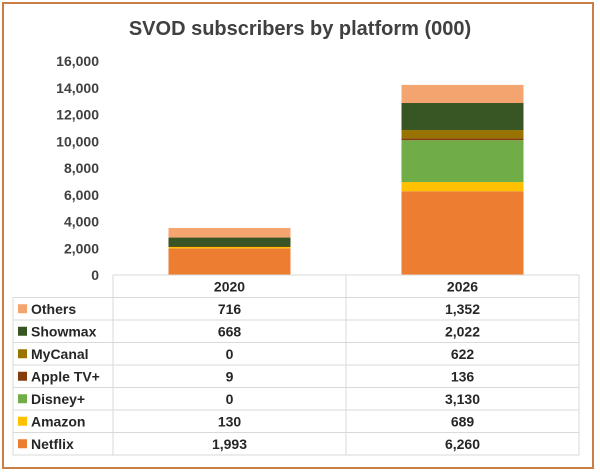 This screenshot has width=600, height=475. Describe the element at coordinates (230, 331) in the screenshot. I see `data-label: 668` at that location.